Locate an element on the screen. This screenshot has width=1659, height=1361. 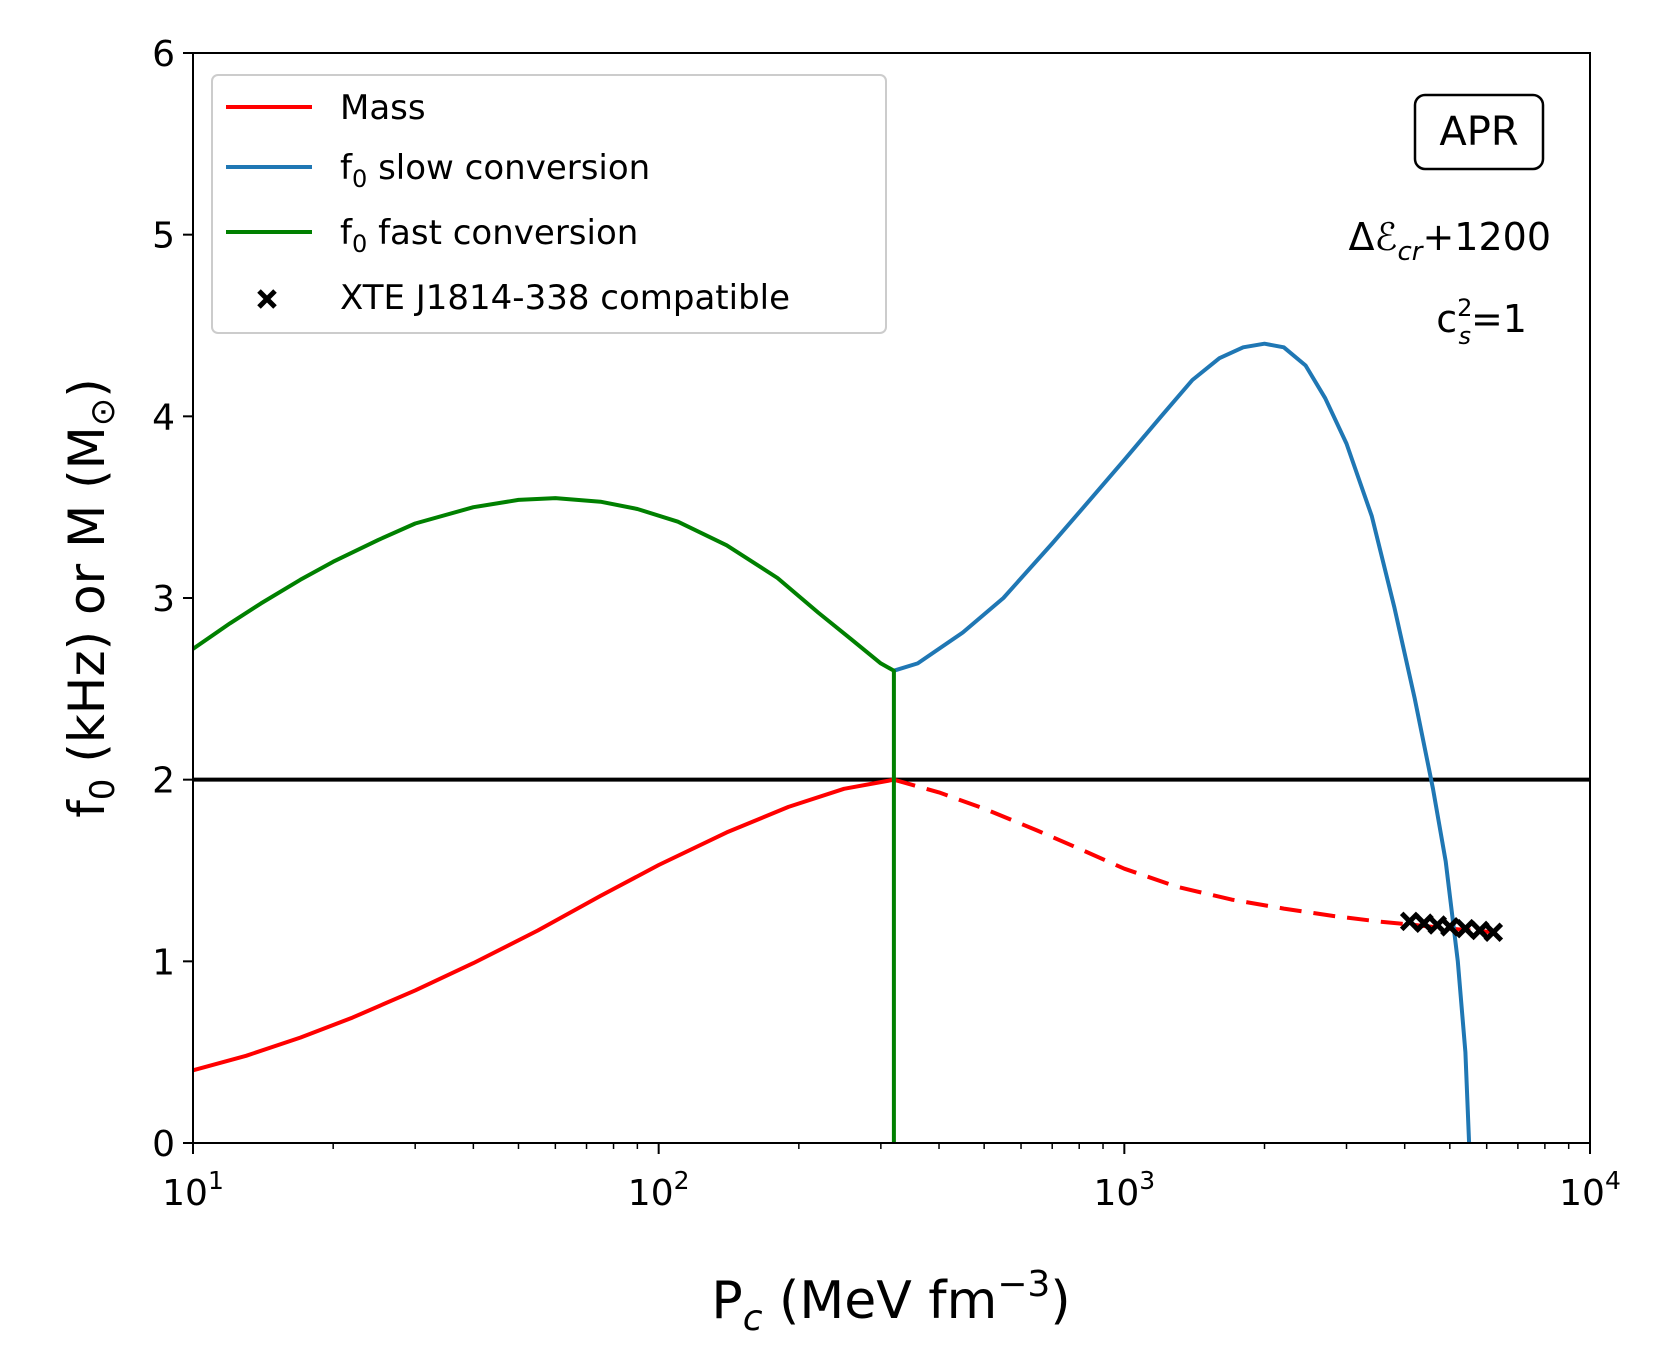
legend-fast-label: f0 fast conversion is located at coordinates (489, 235).